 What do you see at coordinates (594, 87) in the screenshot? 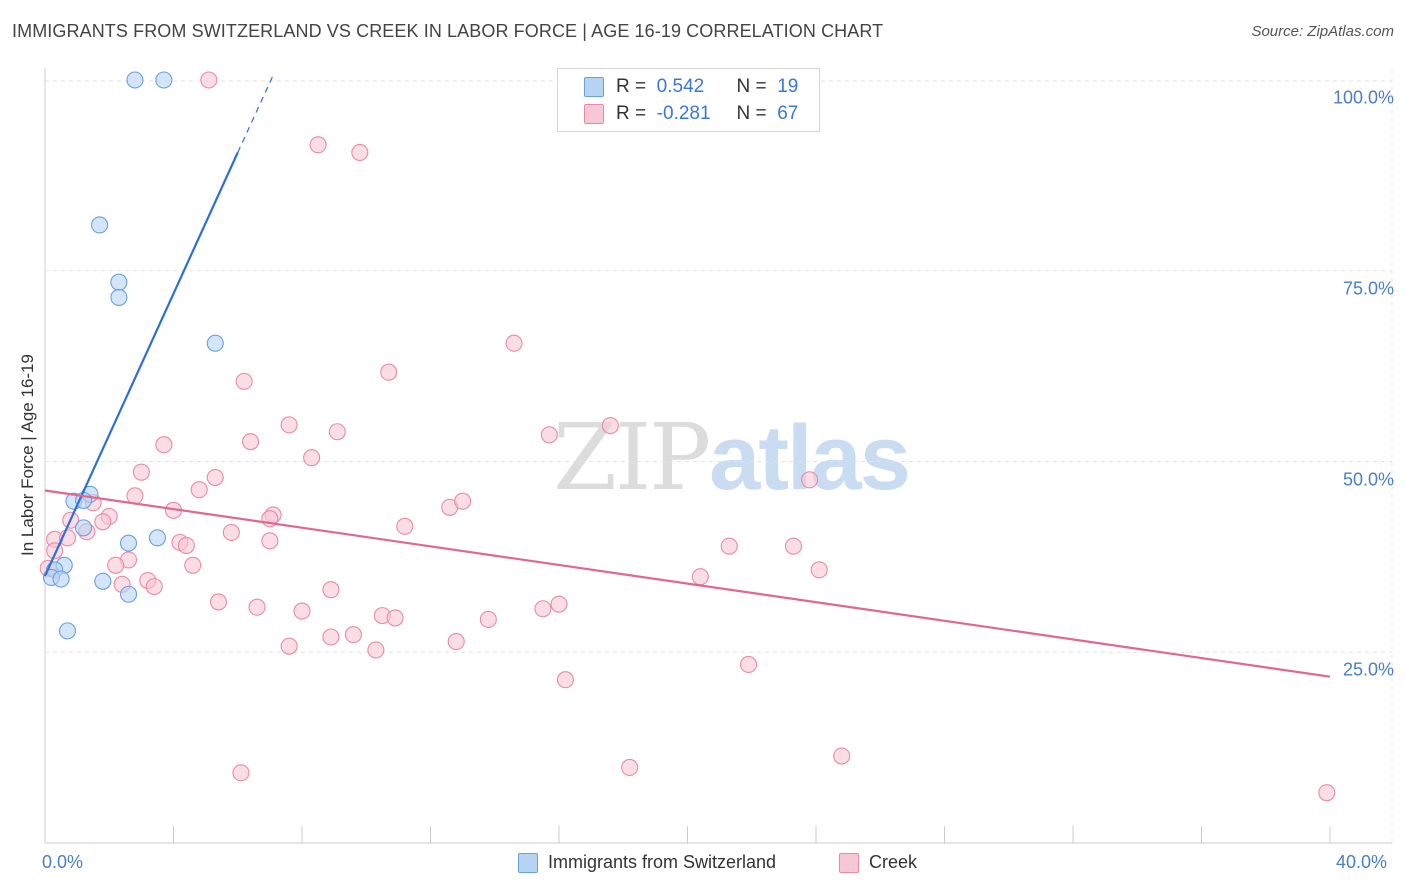
I see `swatch-switzerland` at bounding box center [594, 87].